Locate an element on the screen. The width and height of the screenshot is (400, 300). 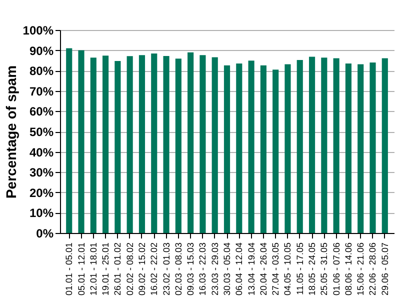
x-tick-label: 09.03 - 15.03 is located at coordinates (191, 269).